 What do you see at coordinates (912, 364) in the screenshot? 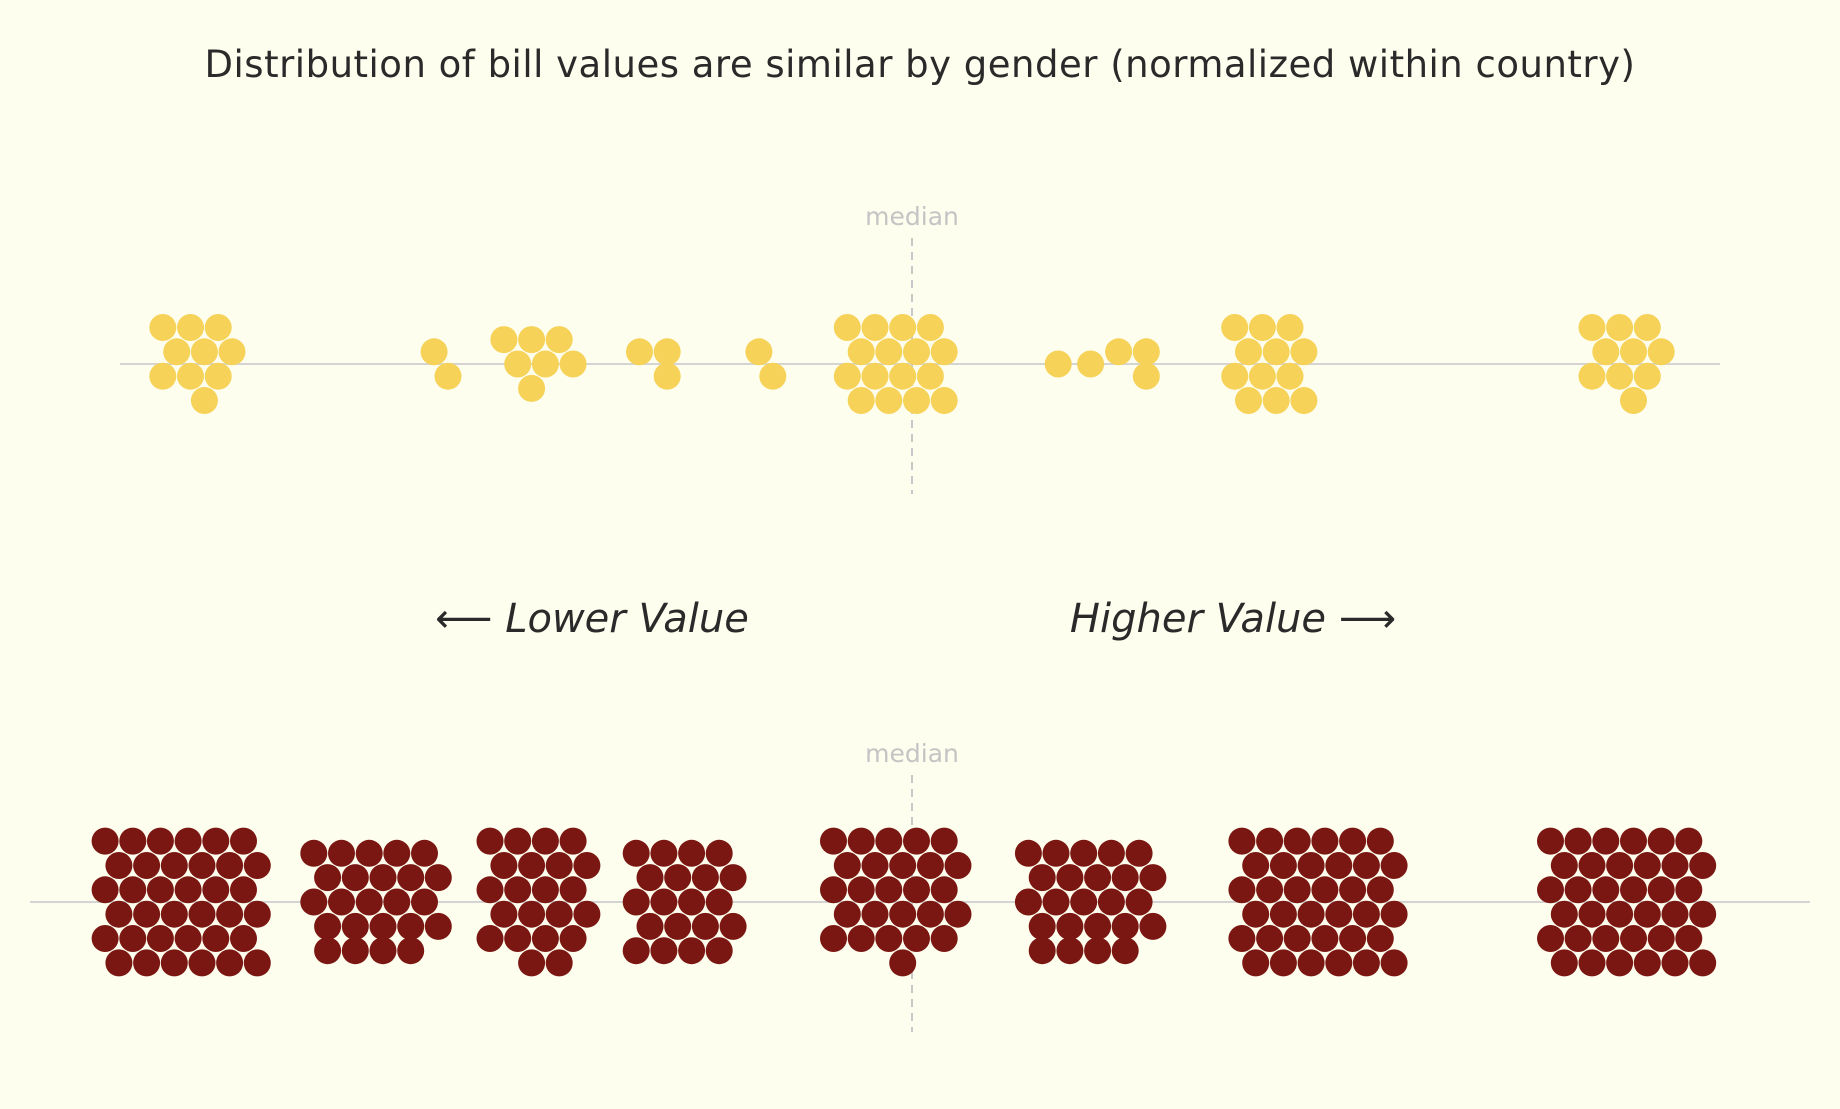
I see `dots-top` at bounding box center [912, 364].